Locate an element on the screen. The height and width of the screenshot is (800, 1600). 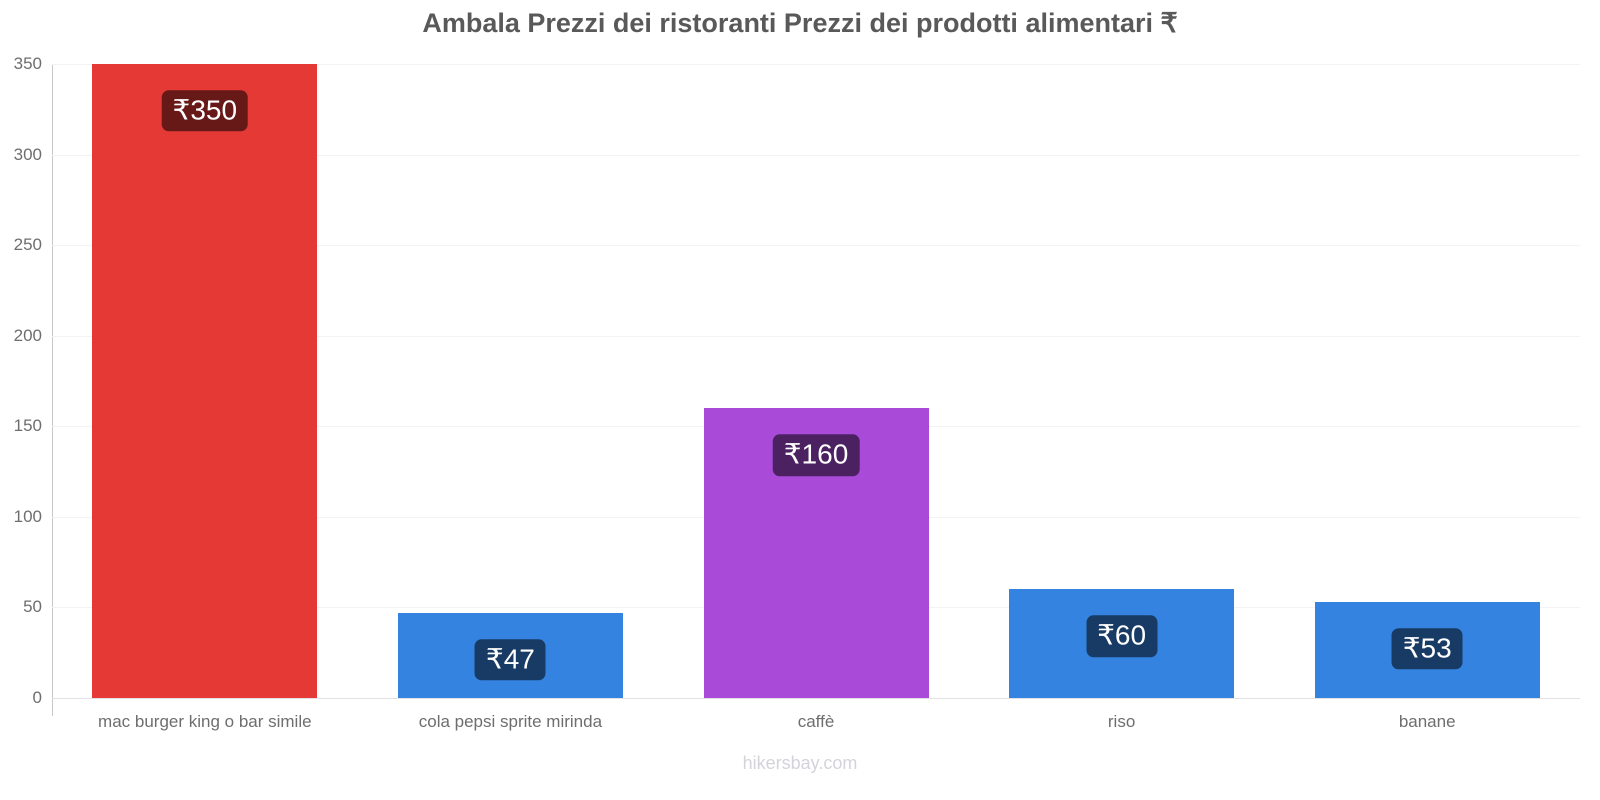
bar is located at coordinates (205, 381).